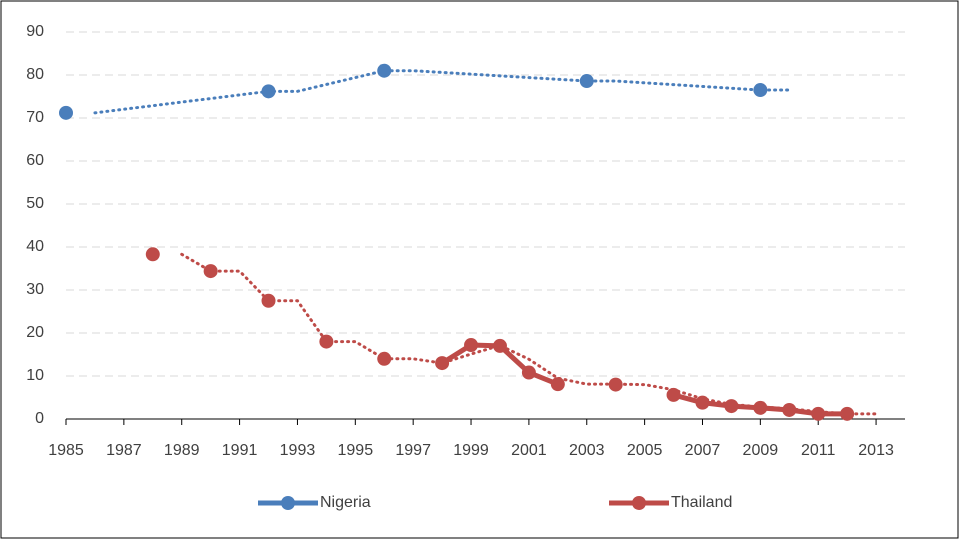 Image resolution: width=960 pixels, height=540 pixels. What do you see at coordinates (818, 450) in the screenshot?
I see `x-tick-label: 2011` at bounding box center [818, 450].